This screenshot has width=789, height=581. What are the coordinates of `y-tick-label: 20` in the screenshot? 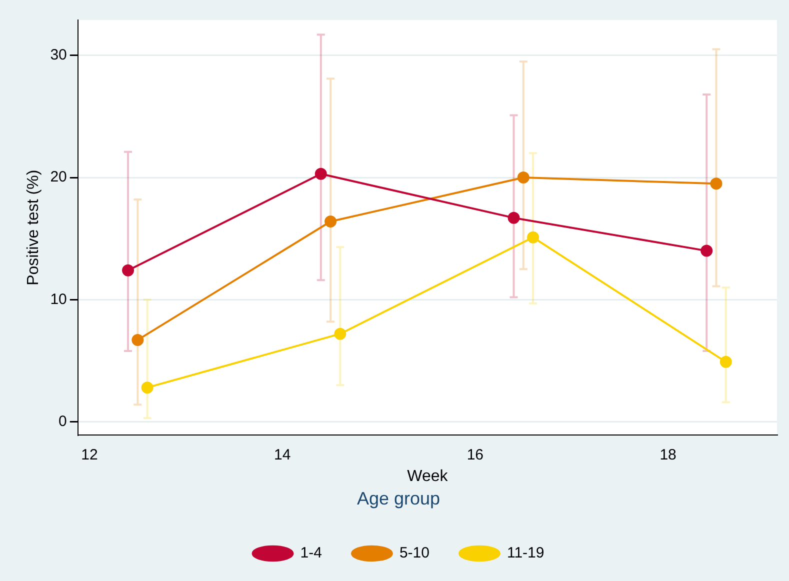 It's located at (58, 177).